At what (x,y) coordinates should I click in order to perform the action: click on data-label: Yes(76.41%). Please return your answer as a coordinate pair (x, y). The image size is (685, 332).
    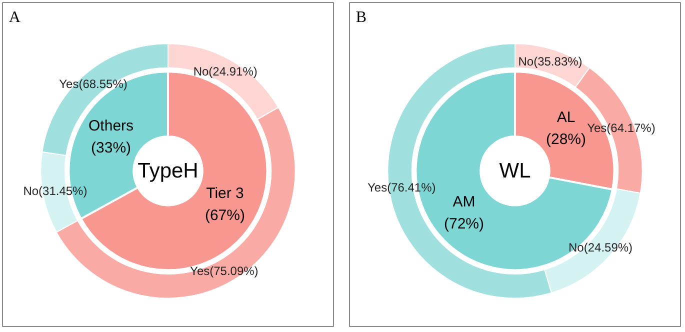
    Looking at the image, I should click on (401, 187).